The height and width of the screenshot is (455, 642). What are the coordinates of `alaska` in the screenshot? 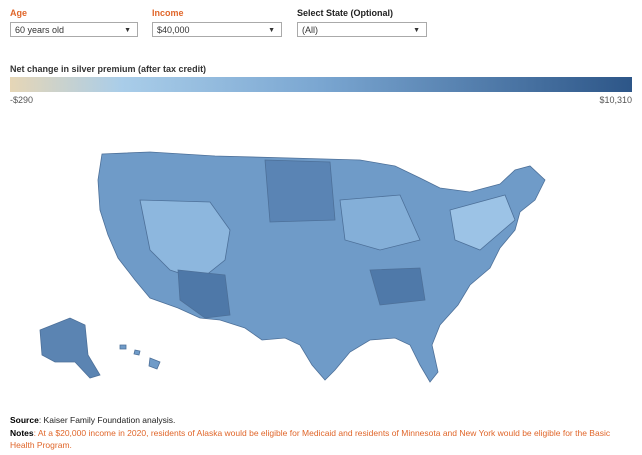 It's located at (70, 348).